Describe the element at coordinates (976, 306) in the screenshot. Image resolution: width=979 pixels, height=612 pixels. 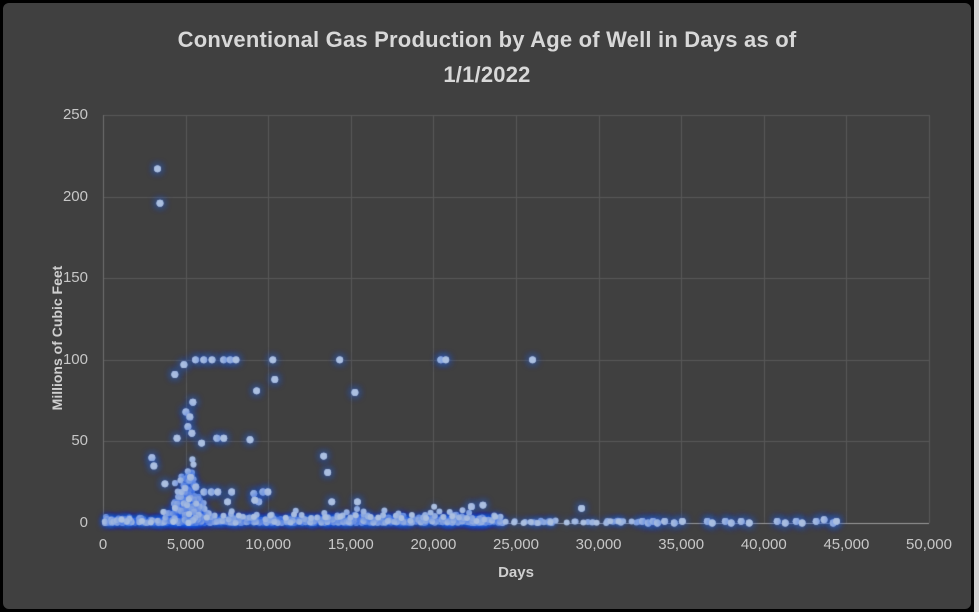
I see `window-edge-strip` at that location.